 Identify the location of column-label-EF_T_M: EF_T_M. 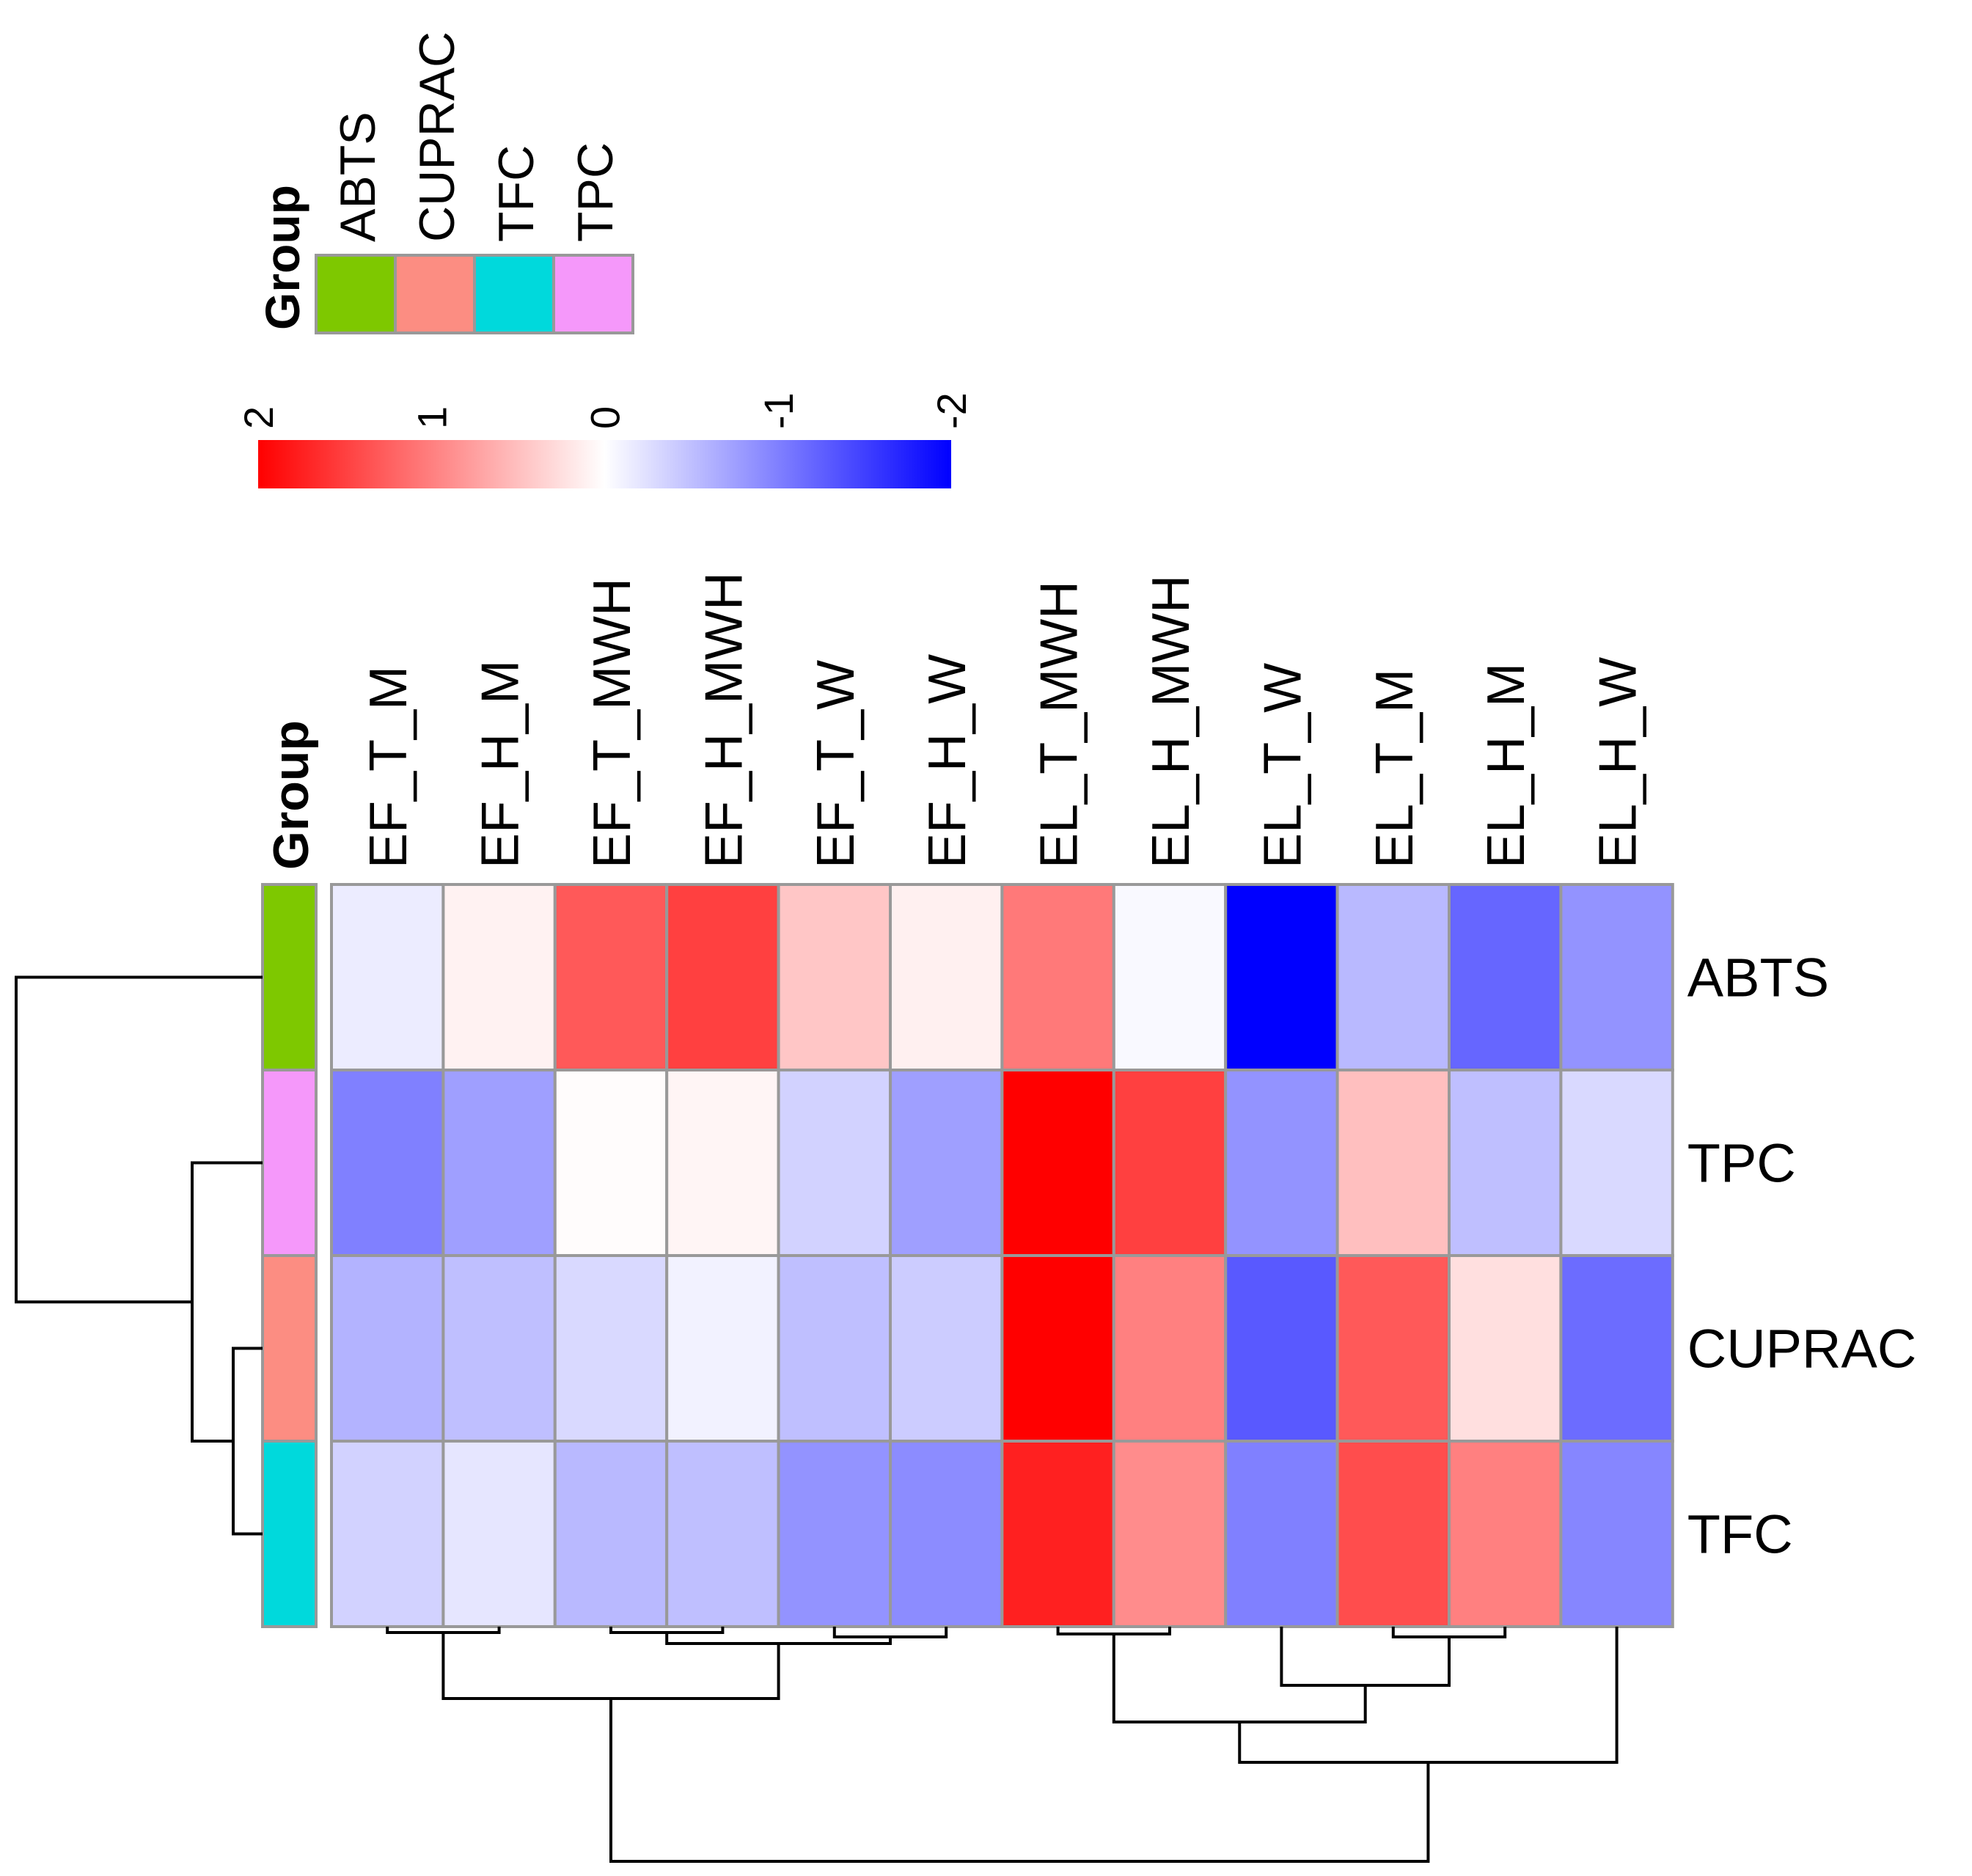
(389, 767).